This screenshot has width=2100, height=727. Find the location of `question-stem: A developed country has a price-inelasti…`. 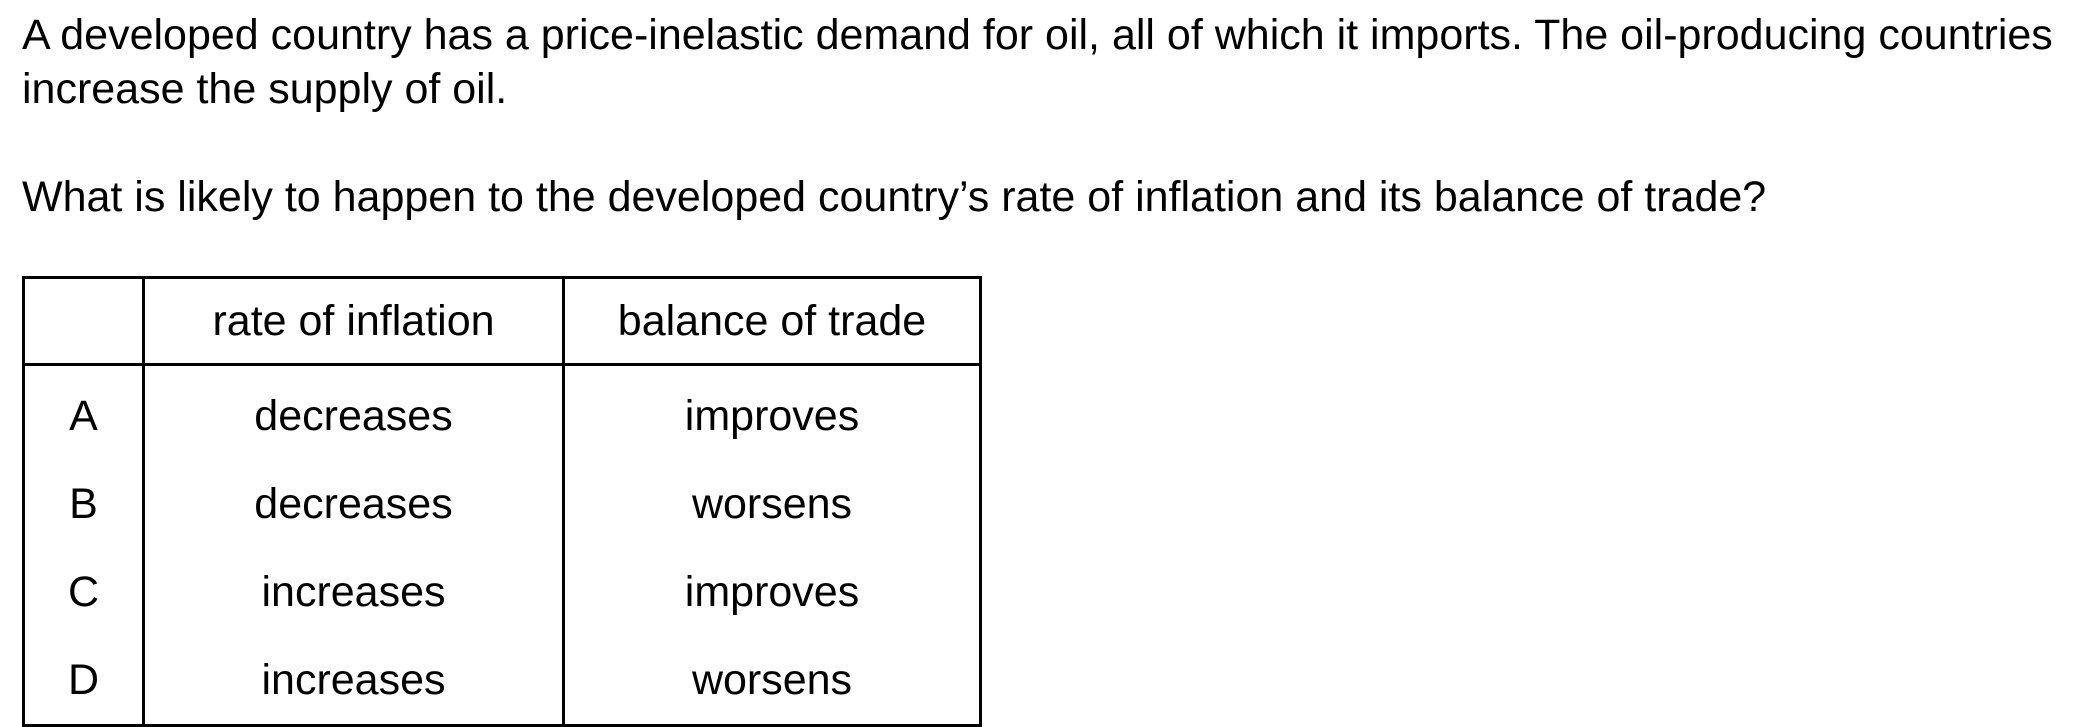

question-stem: A developed country has a price-inelasti… is located at coordinates (1037, 62).